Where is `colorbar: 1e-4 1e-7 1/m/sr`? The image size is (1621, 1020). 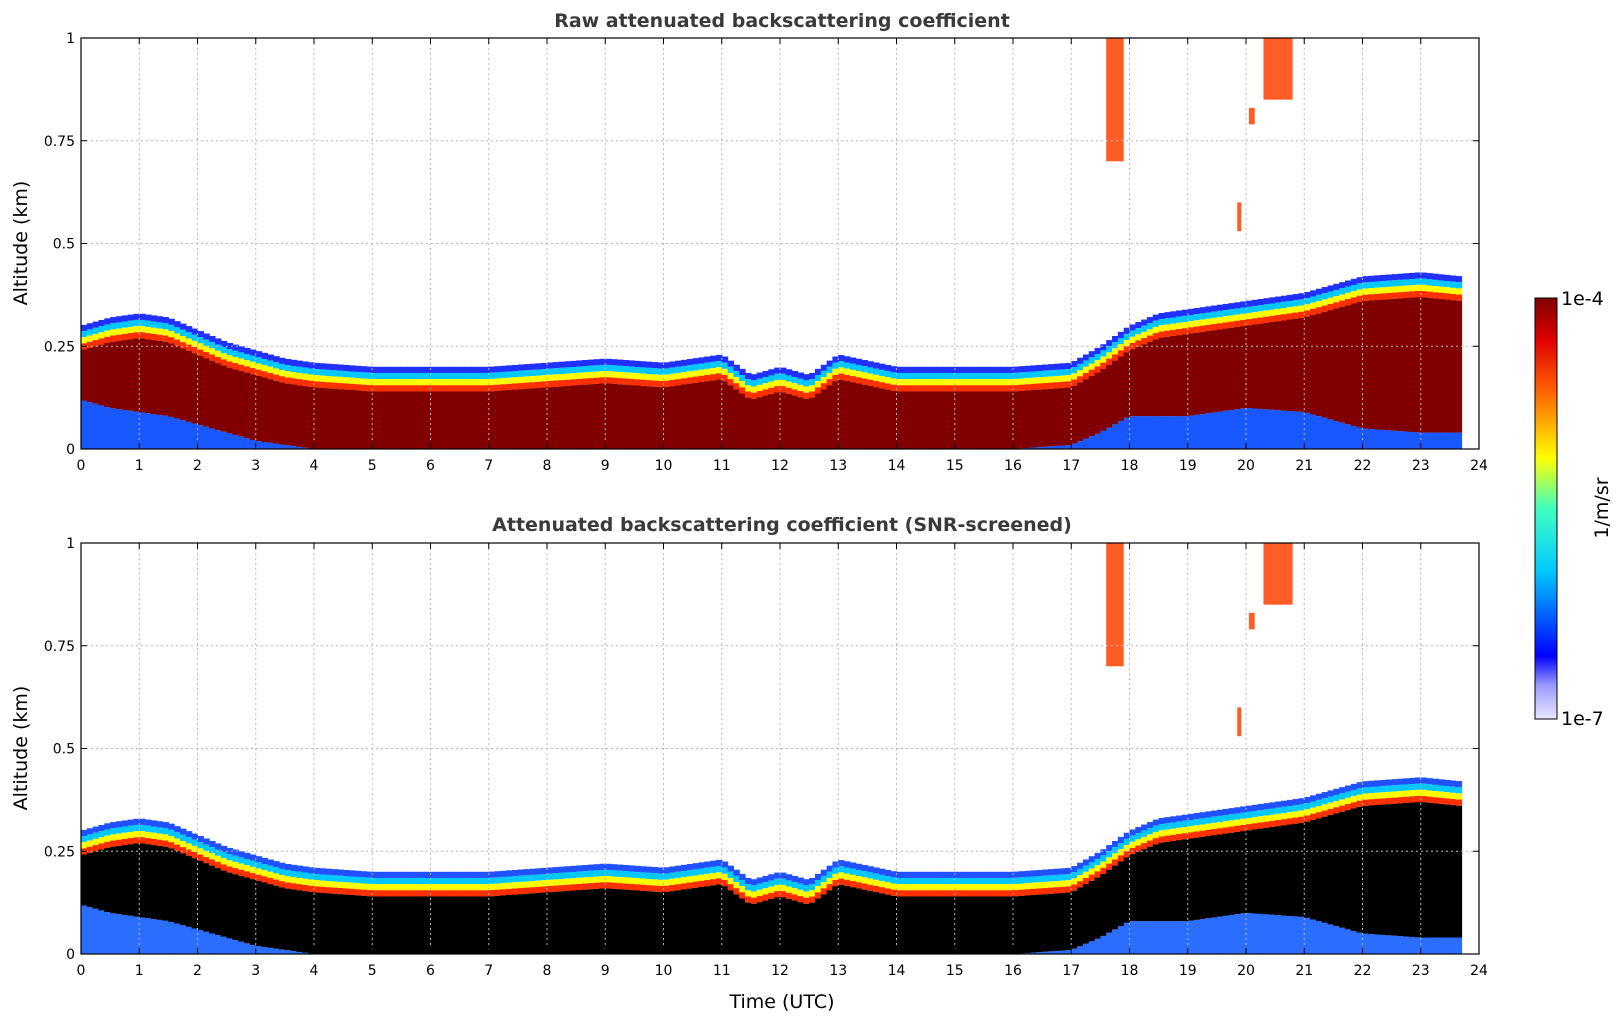 colorbar: 1e-4 1e-7 1/m/sr is located at coordinates (1573, 509).